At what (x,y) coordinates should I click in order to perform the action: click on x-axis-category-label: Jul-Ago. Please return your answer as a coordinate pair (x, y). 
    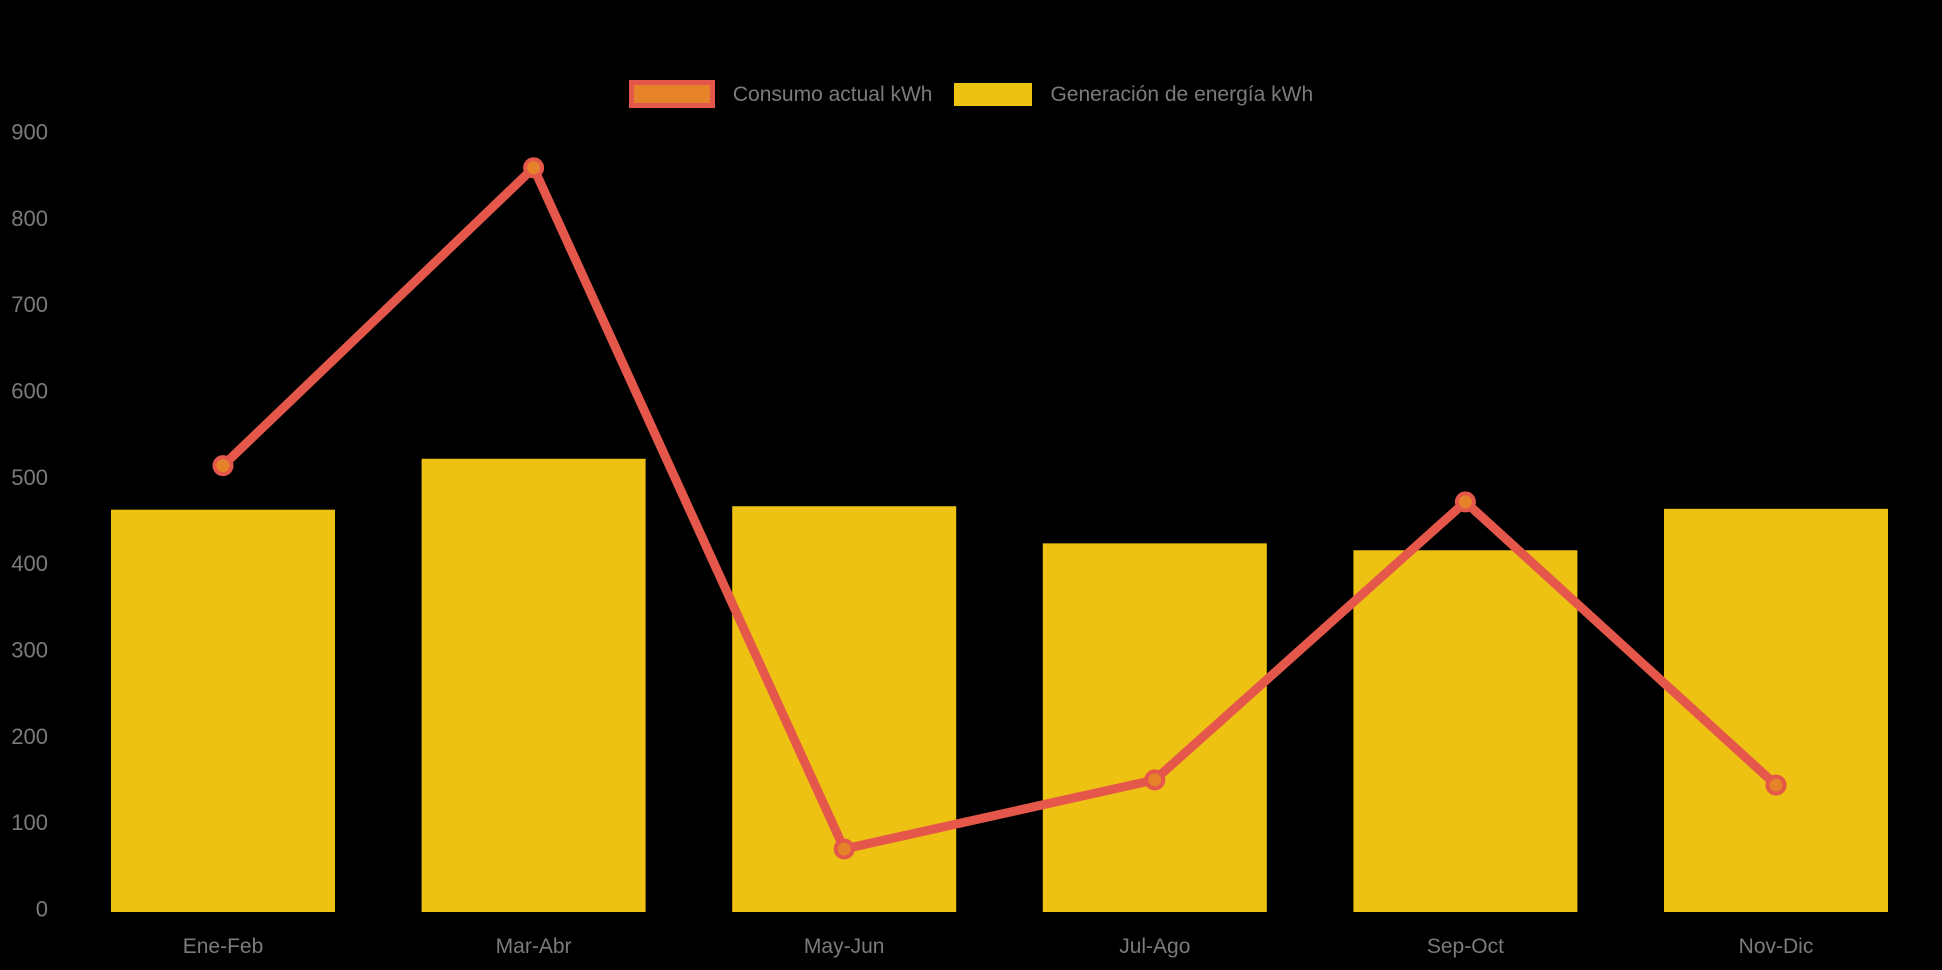
    Looking at the image, I should click on (1154, 946).